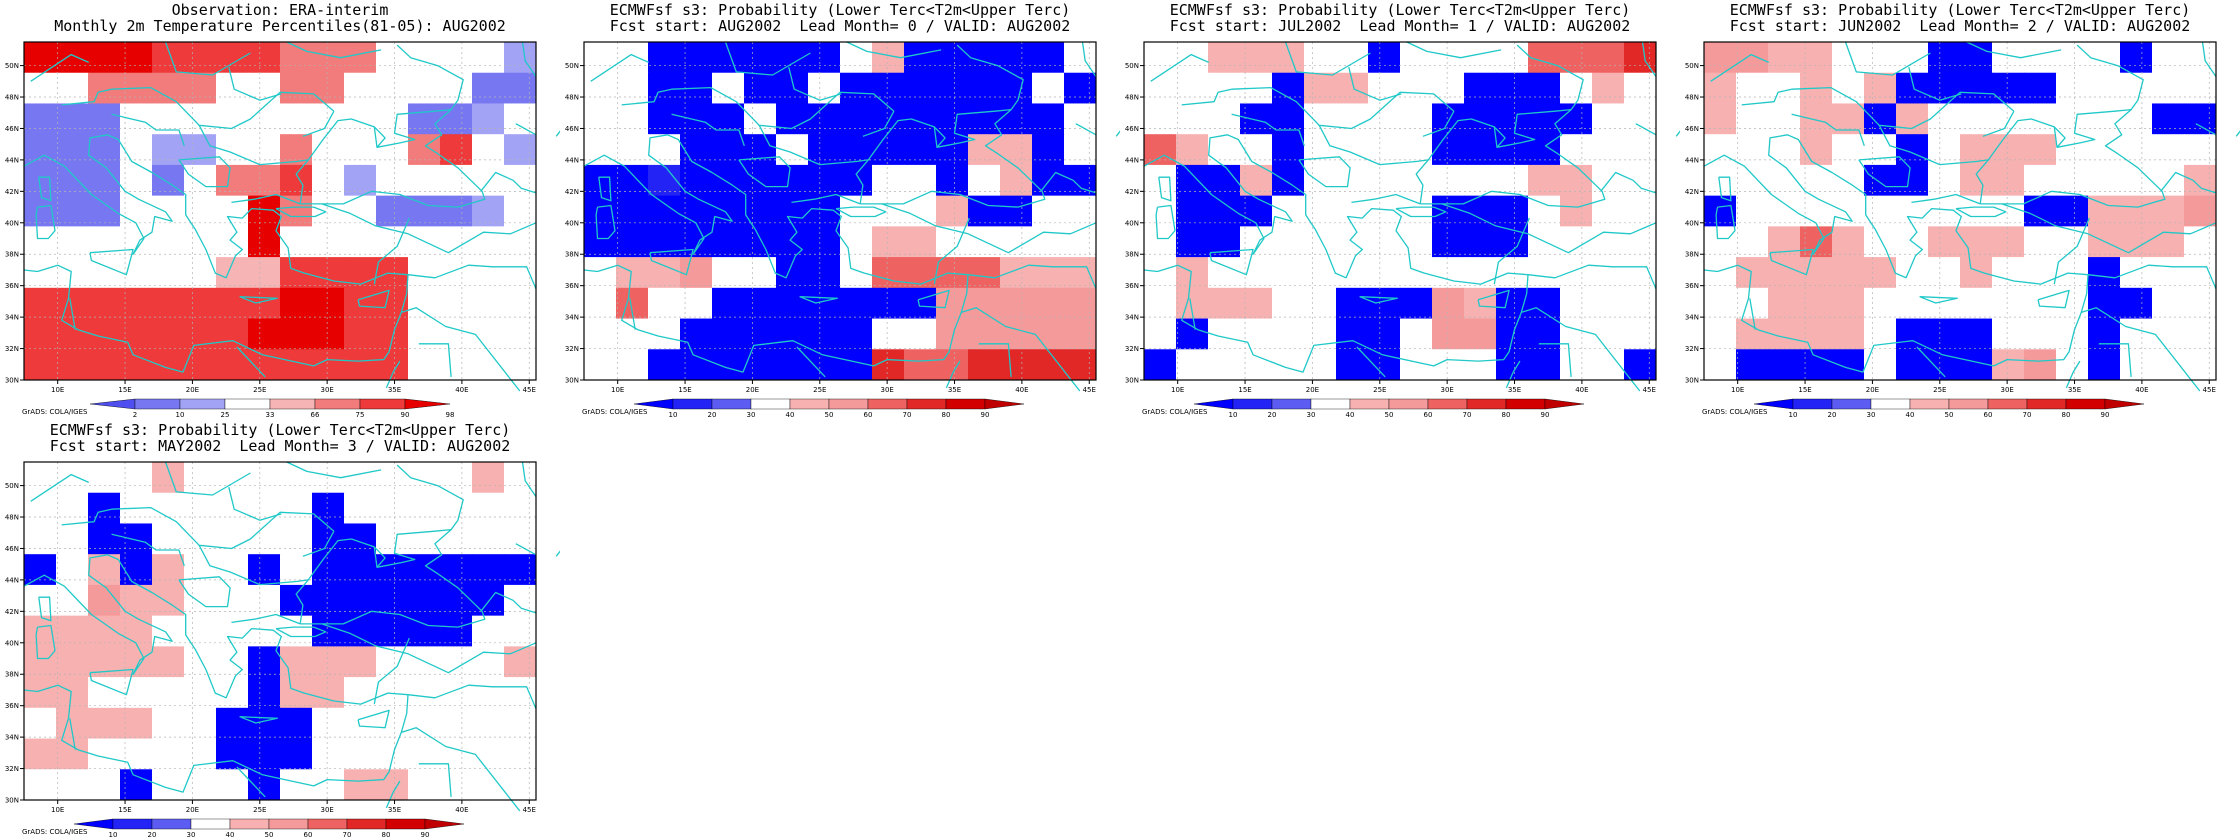  Describe the element at coordinates (326, 810) in the screenshot. I see `x-tick-label: 30E` at that location.